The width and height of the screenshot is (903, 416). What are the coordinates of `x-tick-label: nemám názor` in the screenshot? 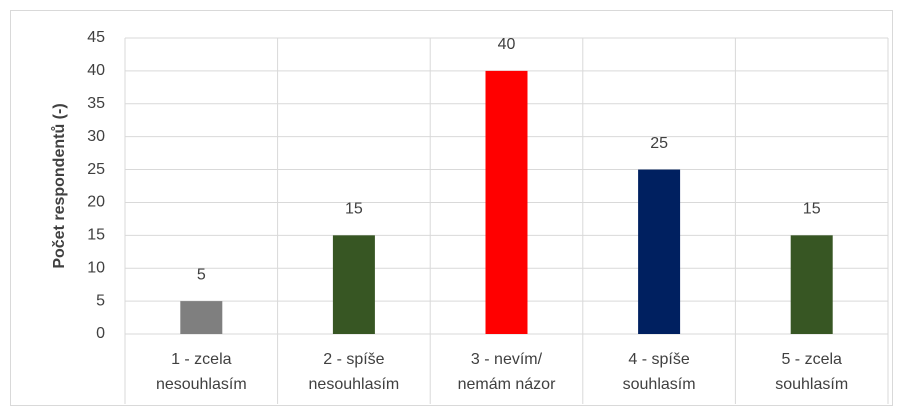 It's located at (507, 384).